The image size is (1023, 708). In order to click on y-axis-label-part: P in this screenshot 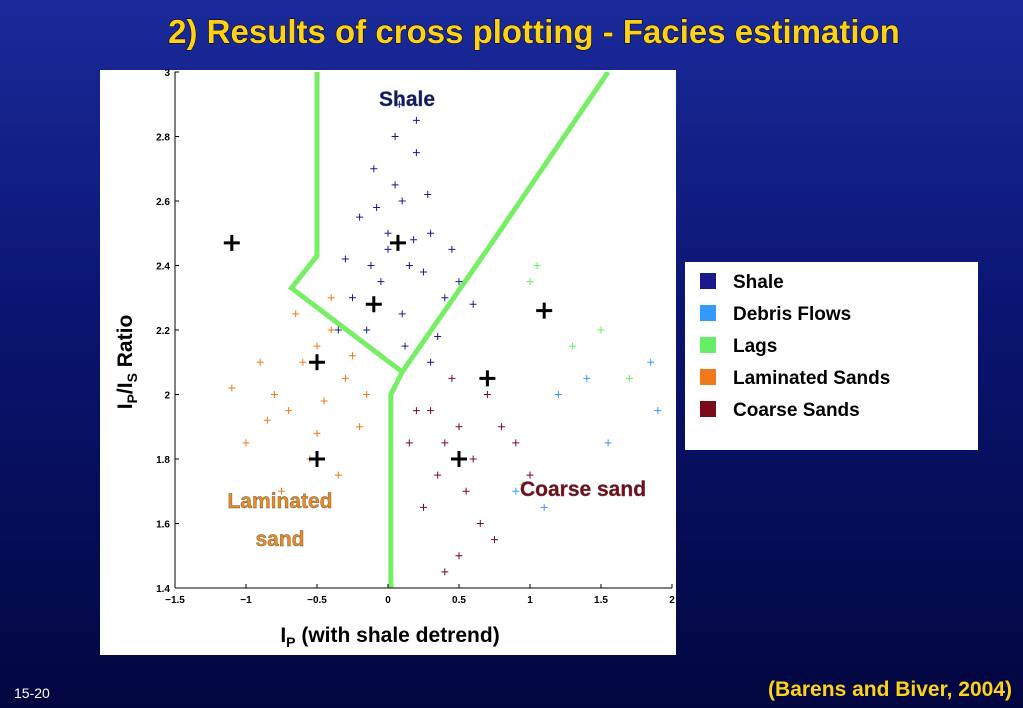, I will do `click(132, 398)`.